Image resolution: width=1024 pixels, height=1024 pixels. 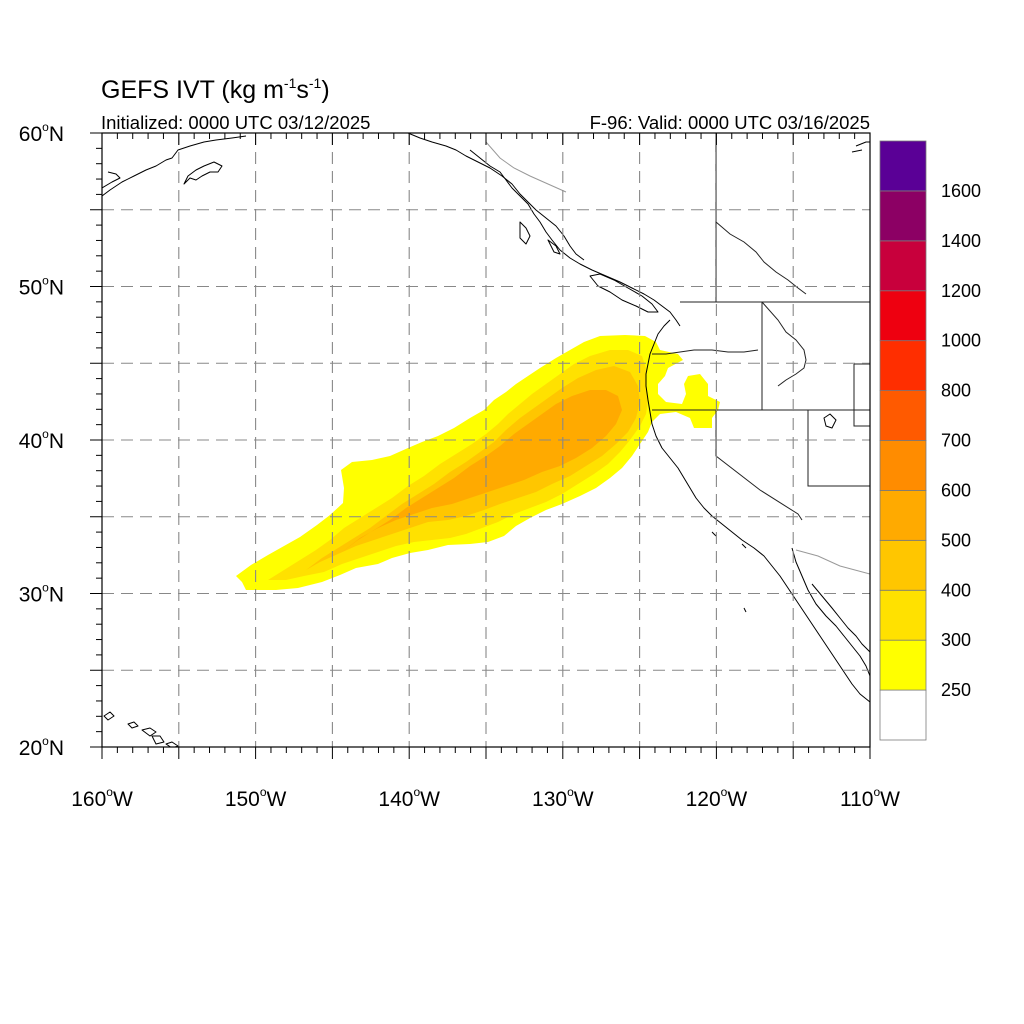 What do you see at coordinates (956, 540) in the screenshot?
I see `colorbar-label: 500` at bounding box center [956, 540].